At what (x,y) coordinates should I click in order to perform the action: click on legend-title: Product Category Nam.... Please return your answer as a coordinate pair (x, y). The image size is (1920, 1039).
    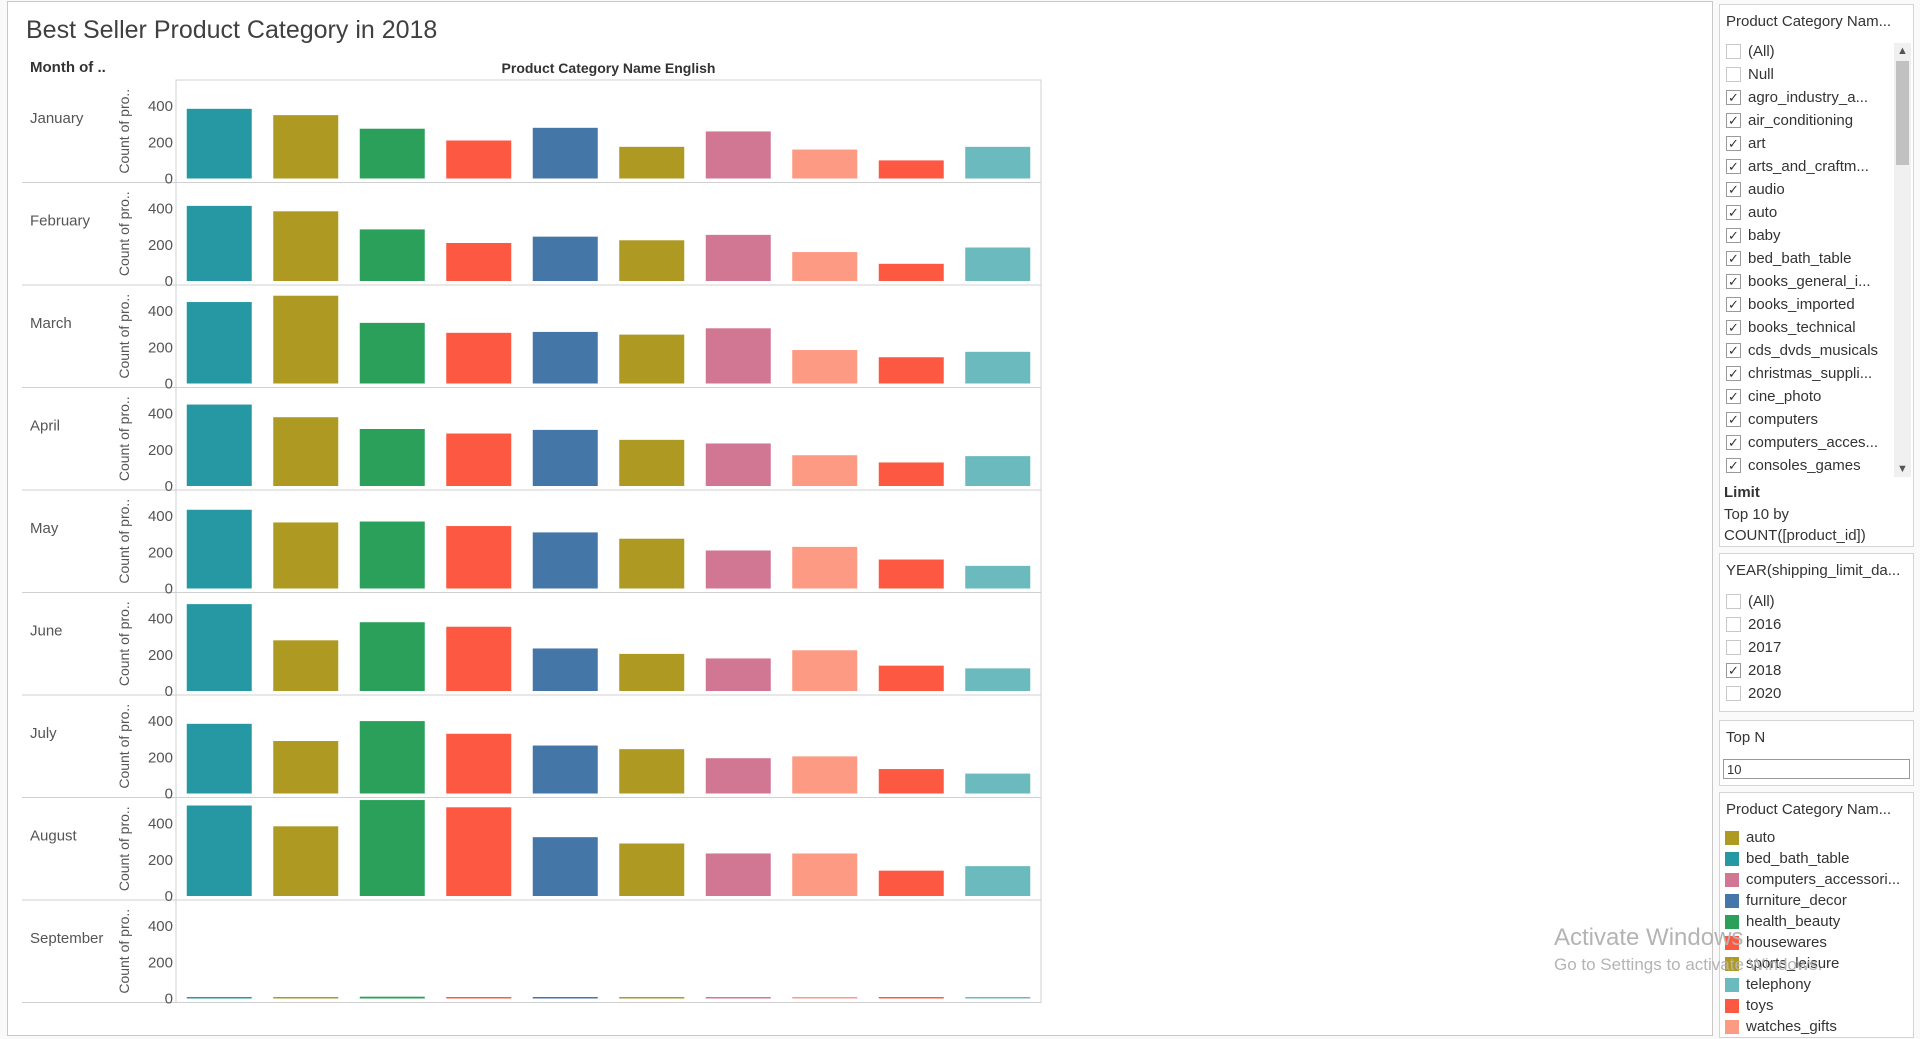
    Looking at the image, I should click on (1809, 809).